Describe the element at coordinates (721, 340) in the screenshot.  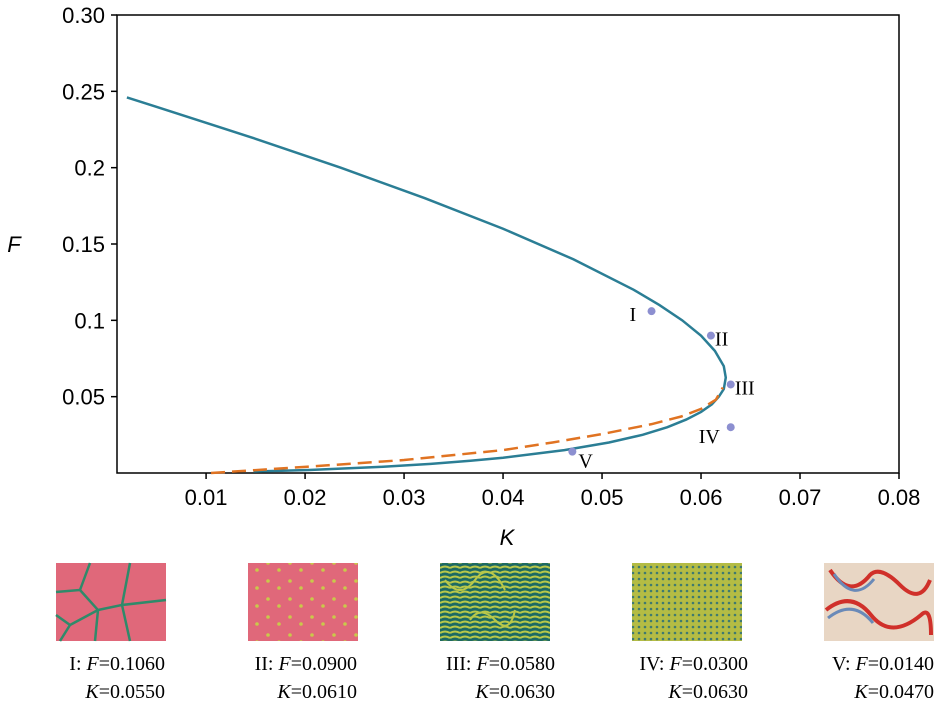
I see `point-label: II` at that location.